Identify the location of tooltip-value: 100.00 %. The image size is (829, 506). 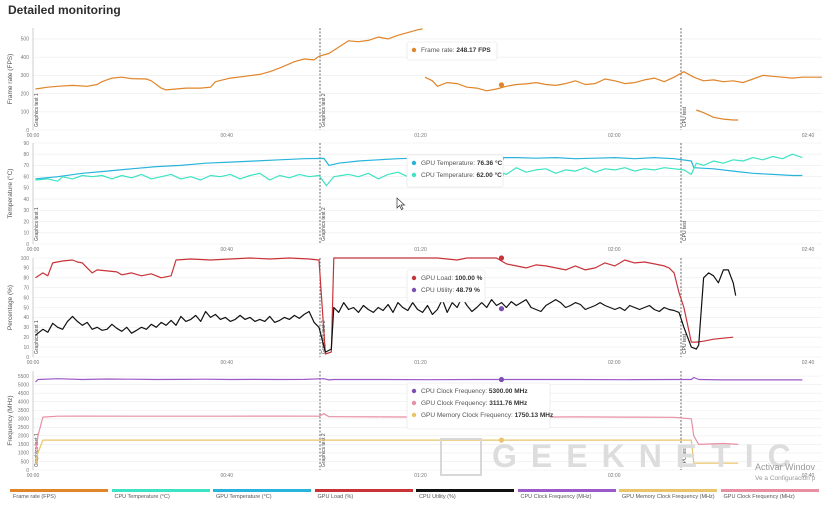
(469, 278).